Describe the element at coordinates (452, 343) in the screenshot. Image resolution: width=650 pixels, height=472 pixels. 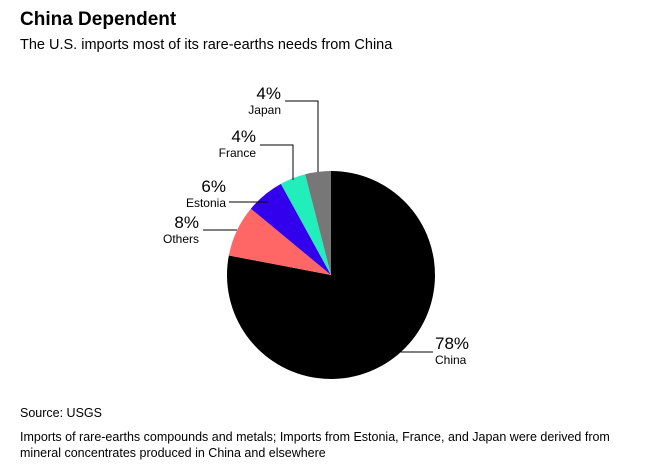
I see `slice-value-label-china: 78%` at that location.